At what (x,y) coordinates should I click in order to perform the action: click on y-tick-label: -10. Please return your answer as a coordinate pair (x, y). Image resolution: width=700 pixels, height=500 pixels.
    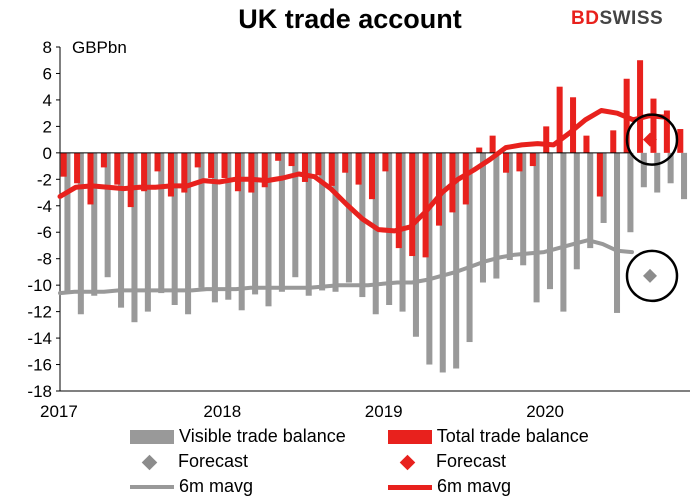
    Looking at the image, I should click on (39, 285).